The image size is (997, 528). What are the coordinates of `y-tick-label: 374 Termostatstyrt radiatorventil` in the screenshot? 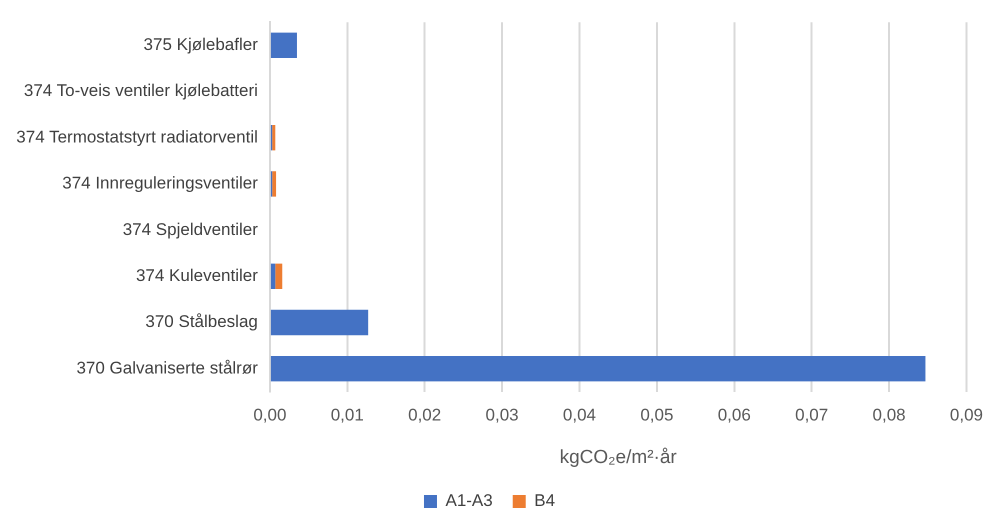 It's located at (137, 136).